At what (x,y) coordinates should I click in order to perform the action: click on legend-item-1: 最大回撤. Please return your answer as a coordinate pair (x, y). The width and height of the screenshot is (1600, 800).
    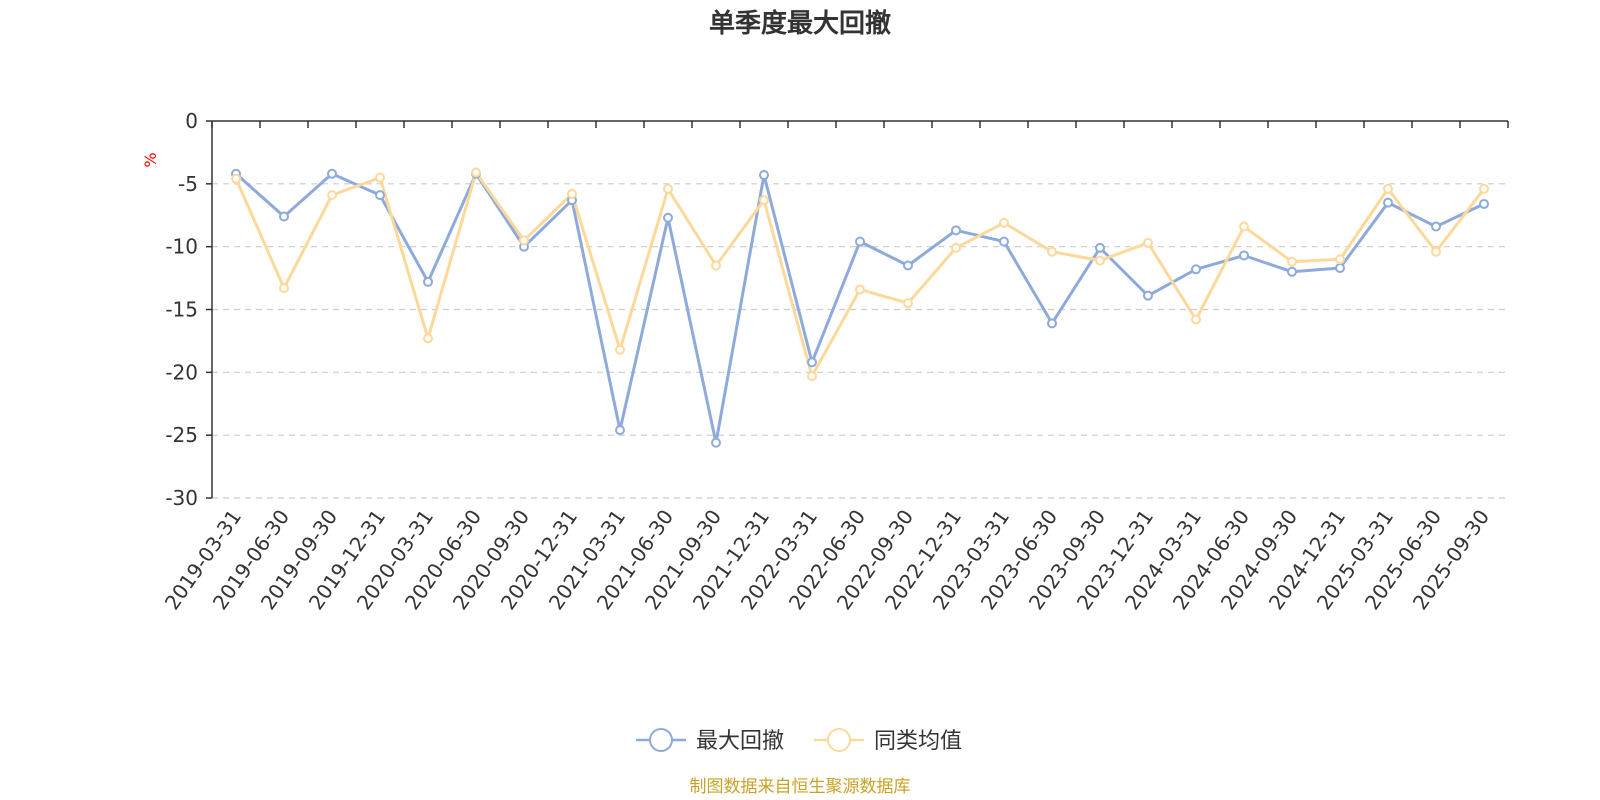
    Looking at the image, I should click on (710, 741).